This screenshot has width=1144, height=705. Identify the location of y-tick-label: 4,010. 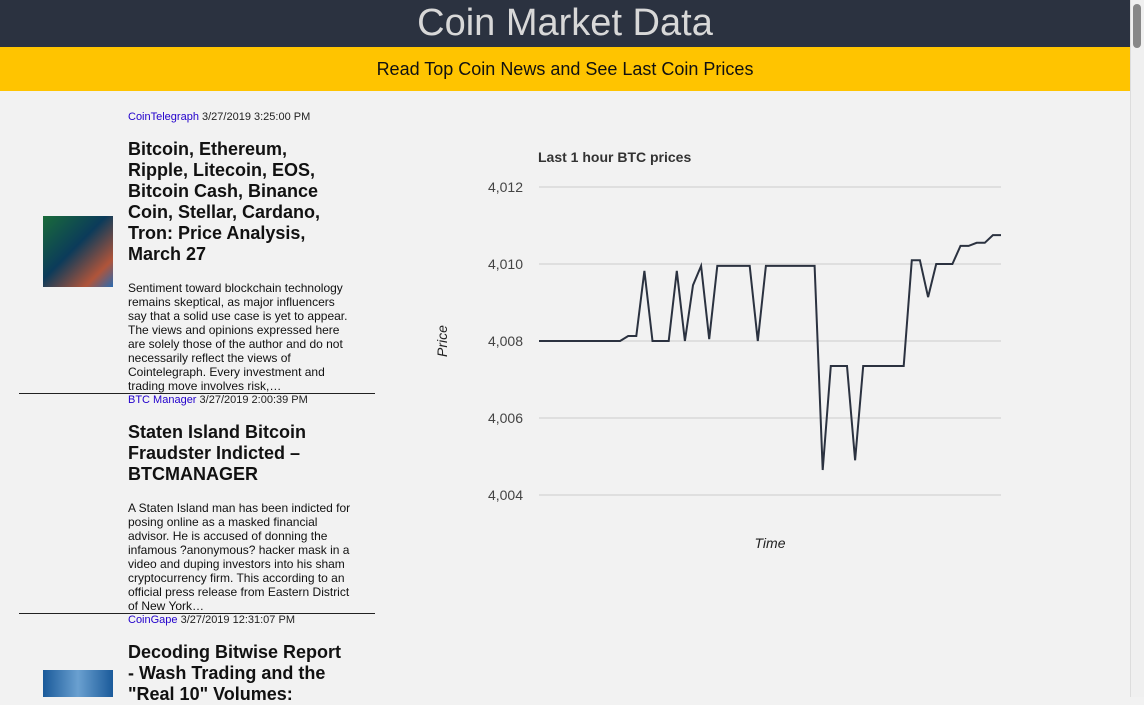
(505, 264).